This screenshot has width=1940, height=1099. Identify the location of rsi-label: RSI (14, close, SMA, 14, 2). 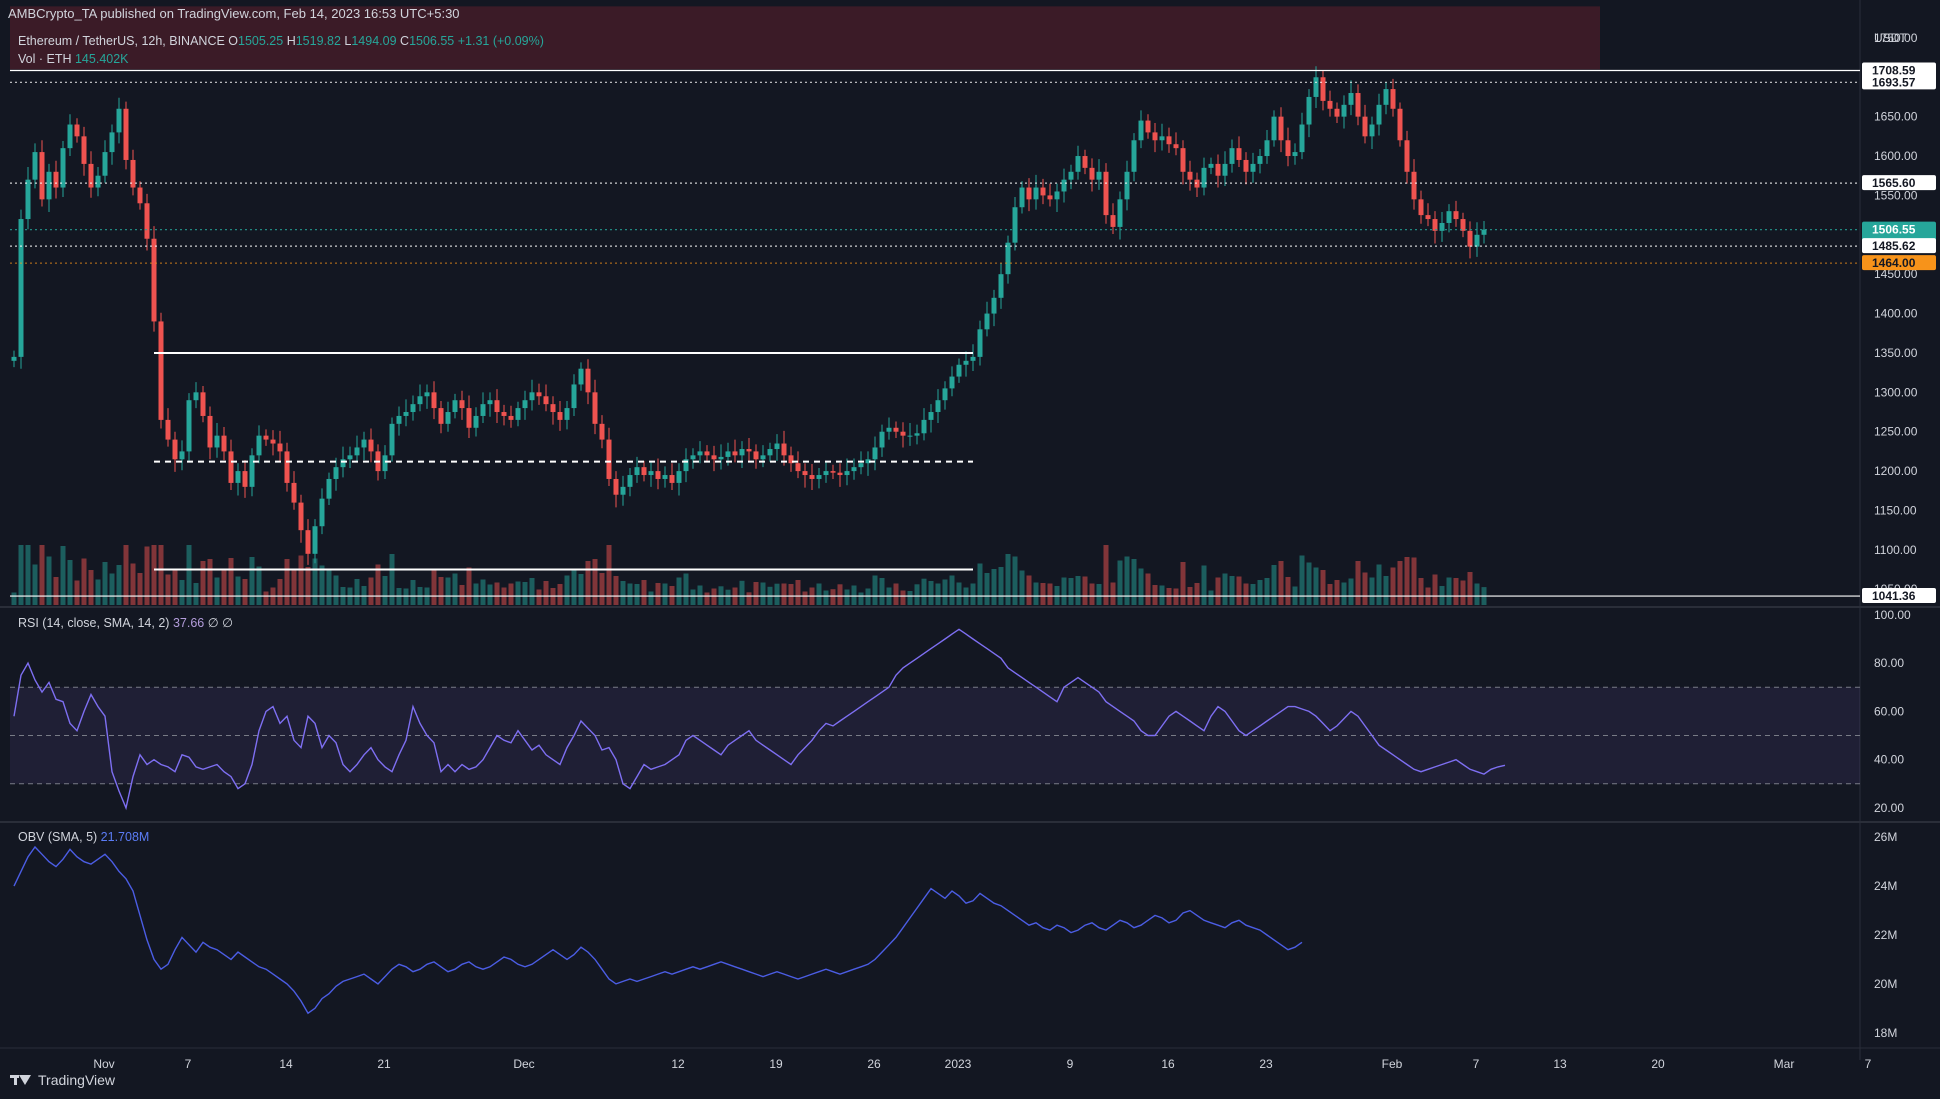
(94, 623).